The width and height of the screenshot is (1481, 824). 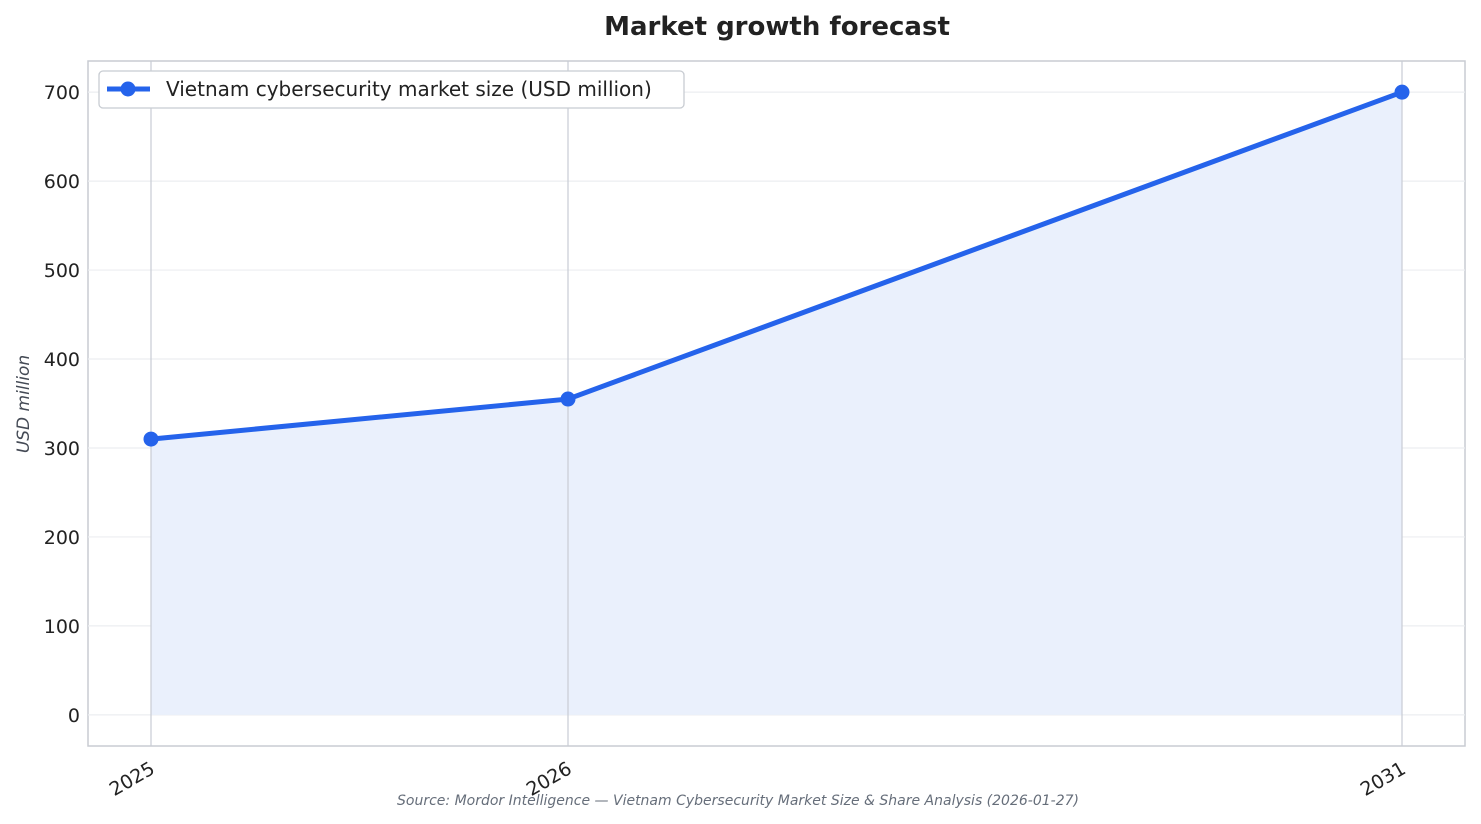 What do you see at coordinates (777, 27) in the screenshot?
I see `chart-title: Market growth forecast` at bounding box center [777, 27].